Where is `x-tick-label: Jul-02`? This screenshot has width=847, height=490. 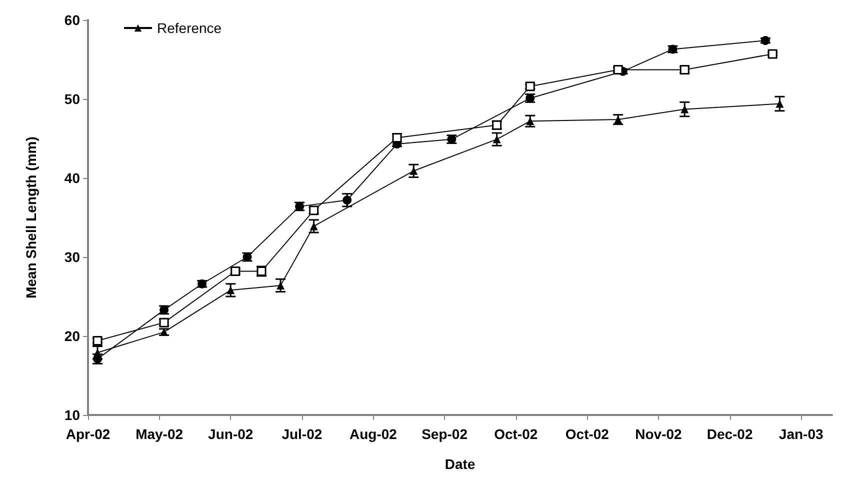
x-tick-label: Jul-02 is located at coordinates (302, 434).